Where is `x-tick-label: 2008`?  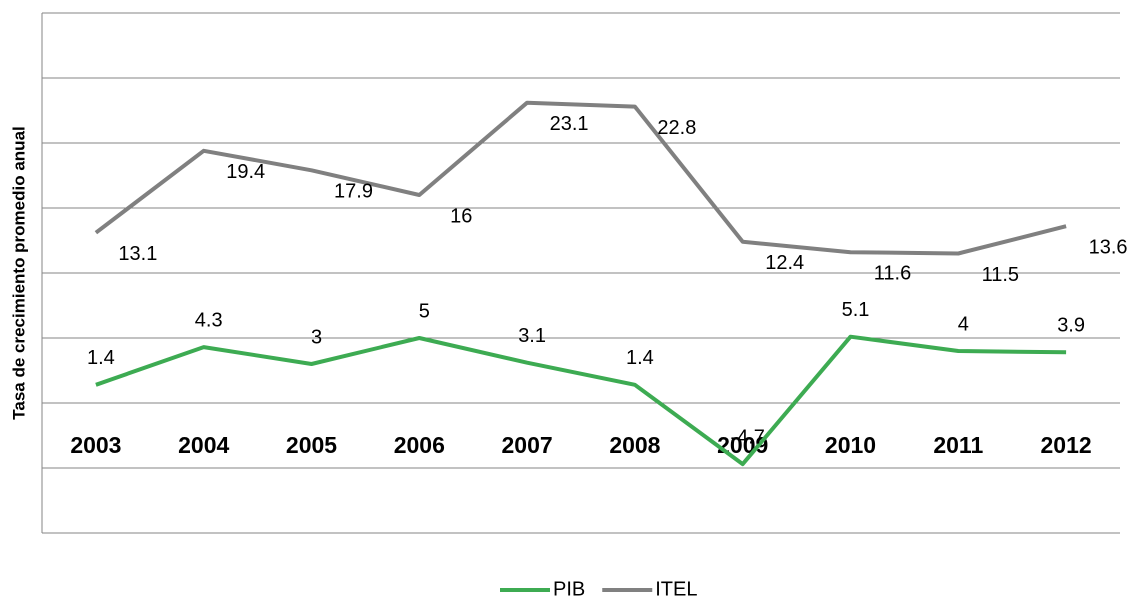 x-tick-label: 2008 is located at coordinates (634, 445).